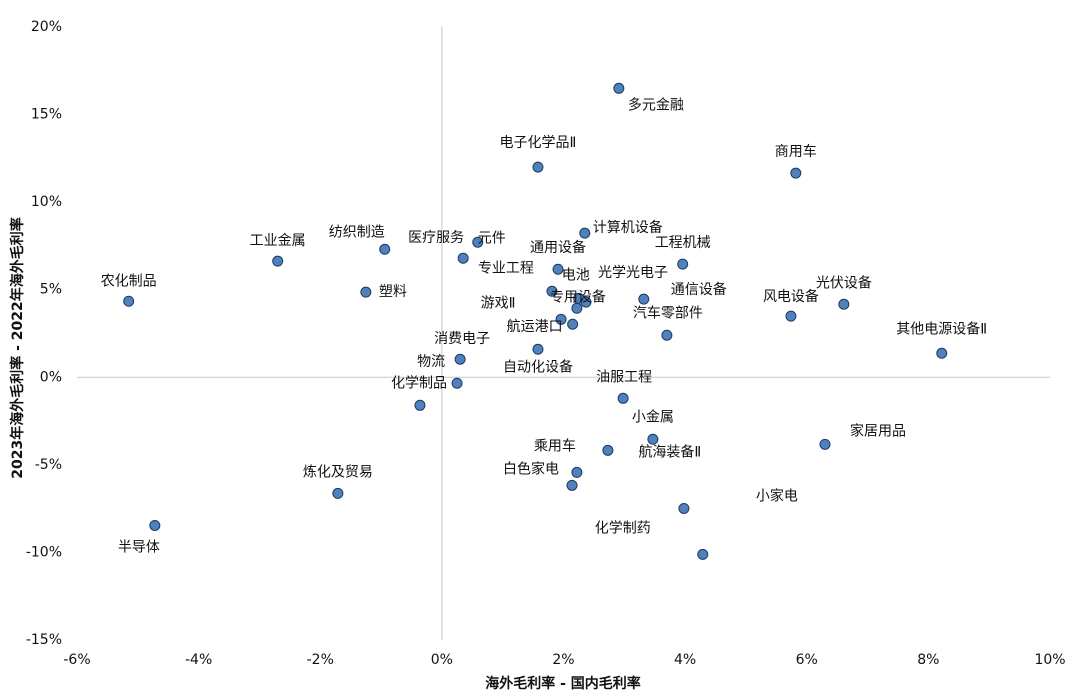 The height and width of the screenshot is (700, 1080). I want to click on point-label: 炼化及贸易, so click(338, 472).